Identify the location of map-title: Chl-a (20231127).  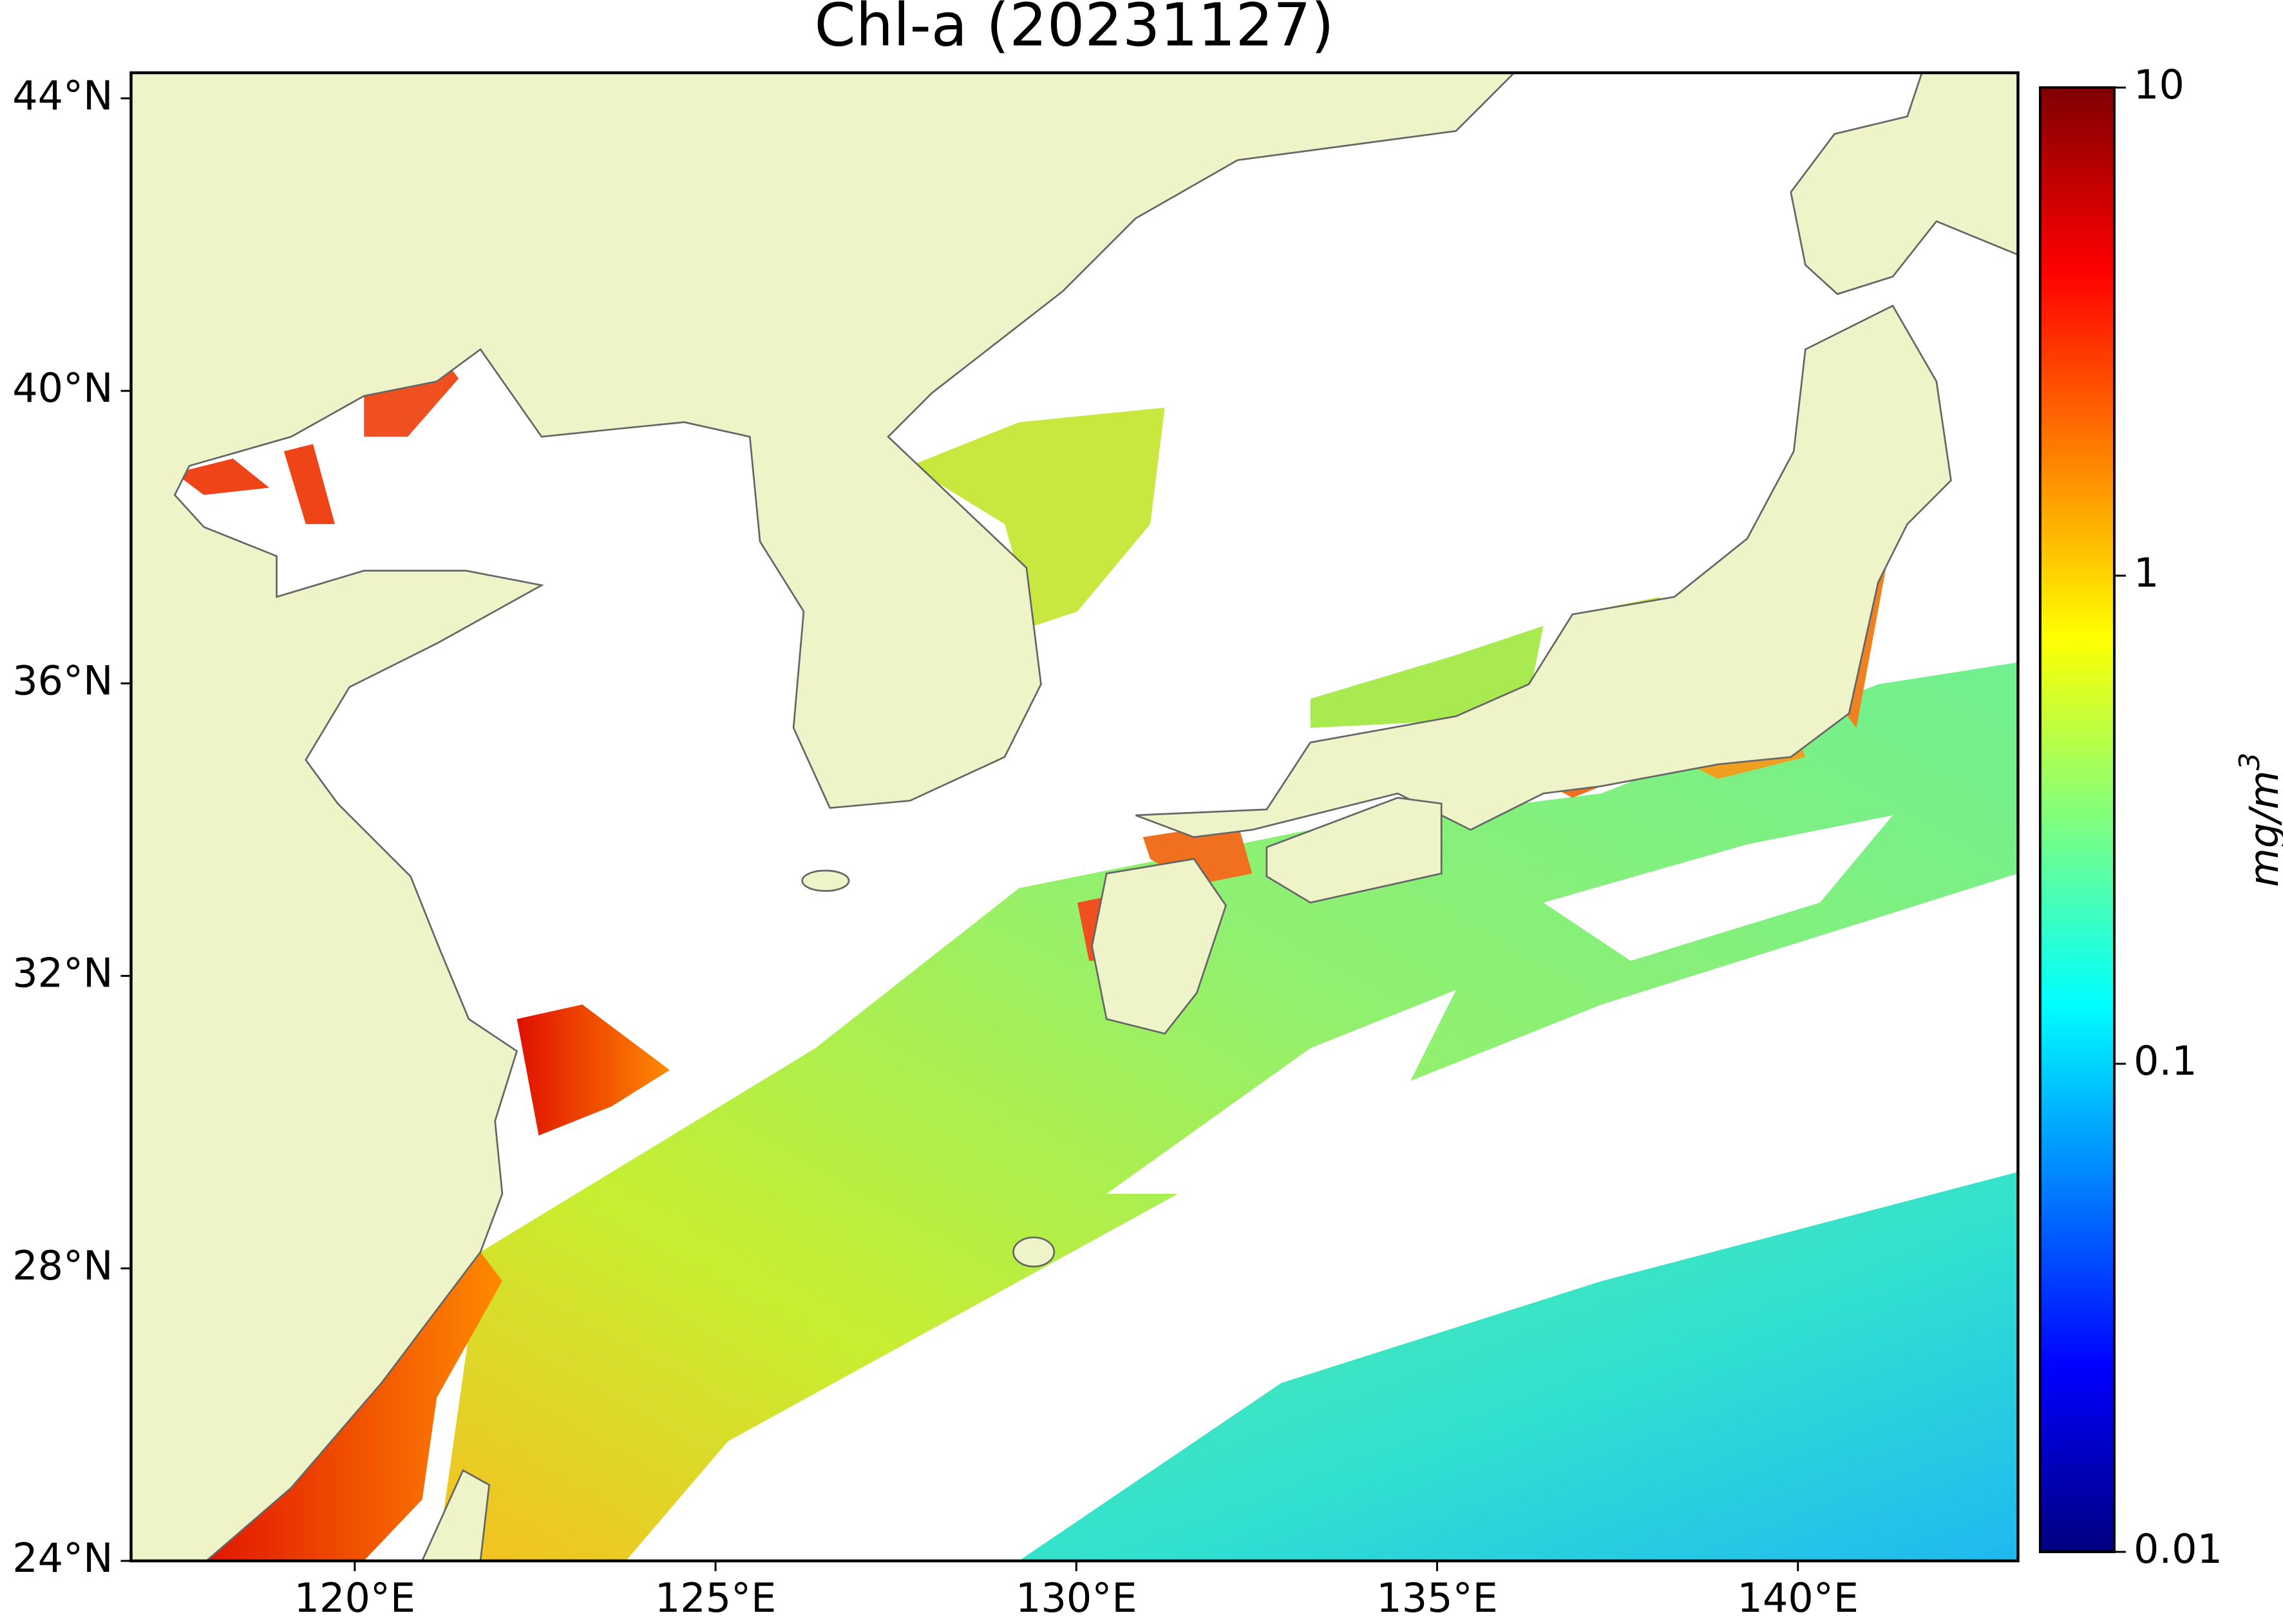
(1074, 30).